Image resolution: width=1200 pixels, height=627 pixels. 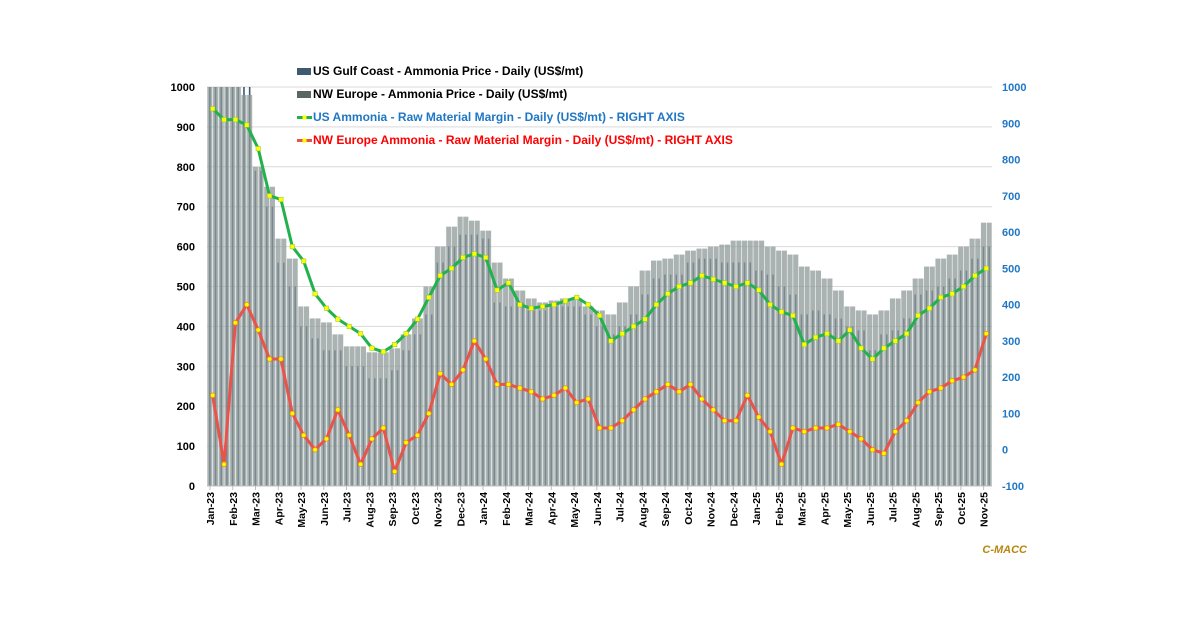 I want to click on left-axis-tick: 0, so click(x=192, y=487).